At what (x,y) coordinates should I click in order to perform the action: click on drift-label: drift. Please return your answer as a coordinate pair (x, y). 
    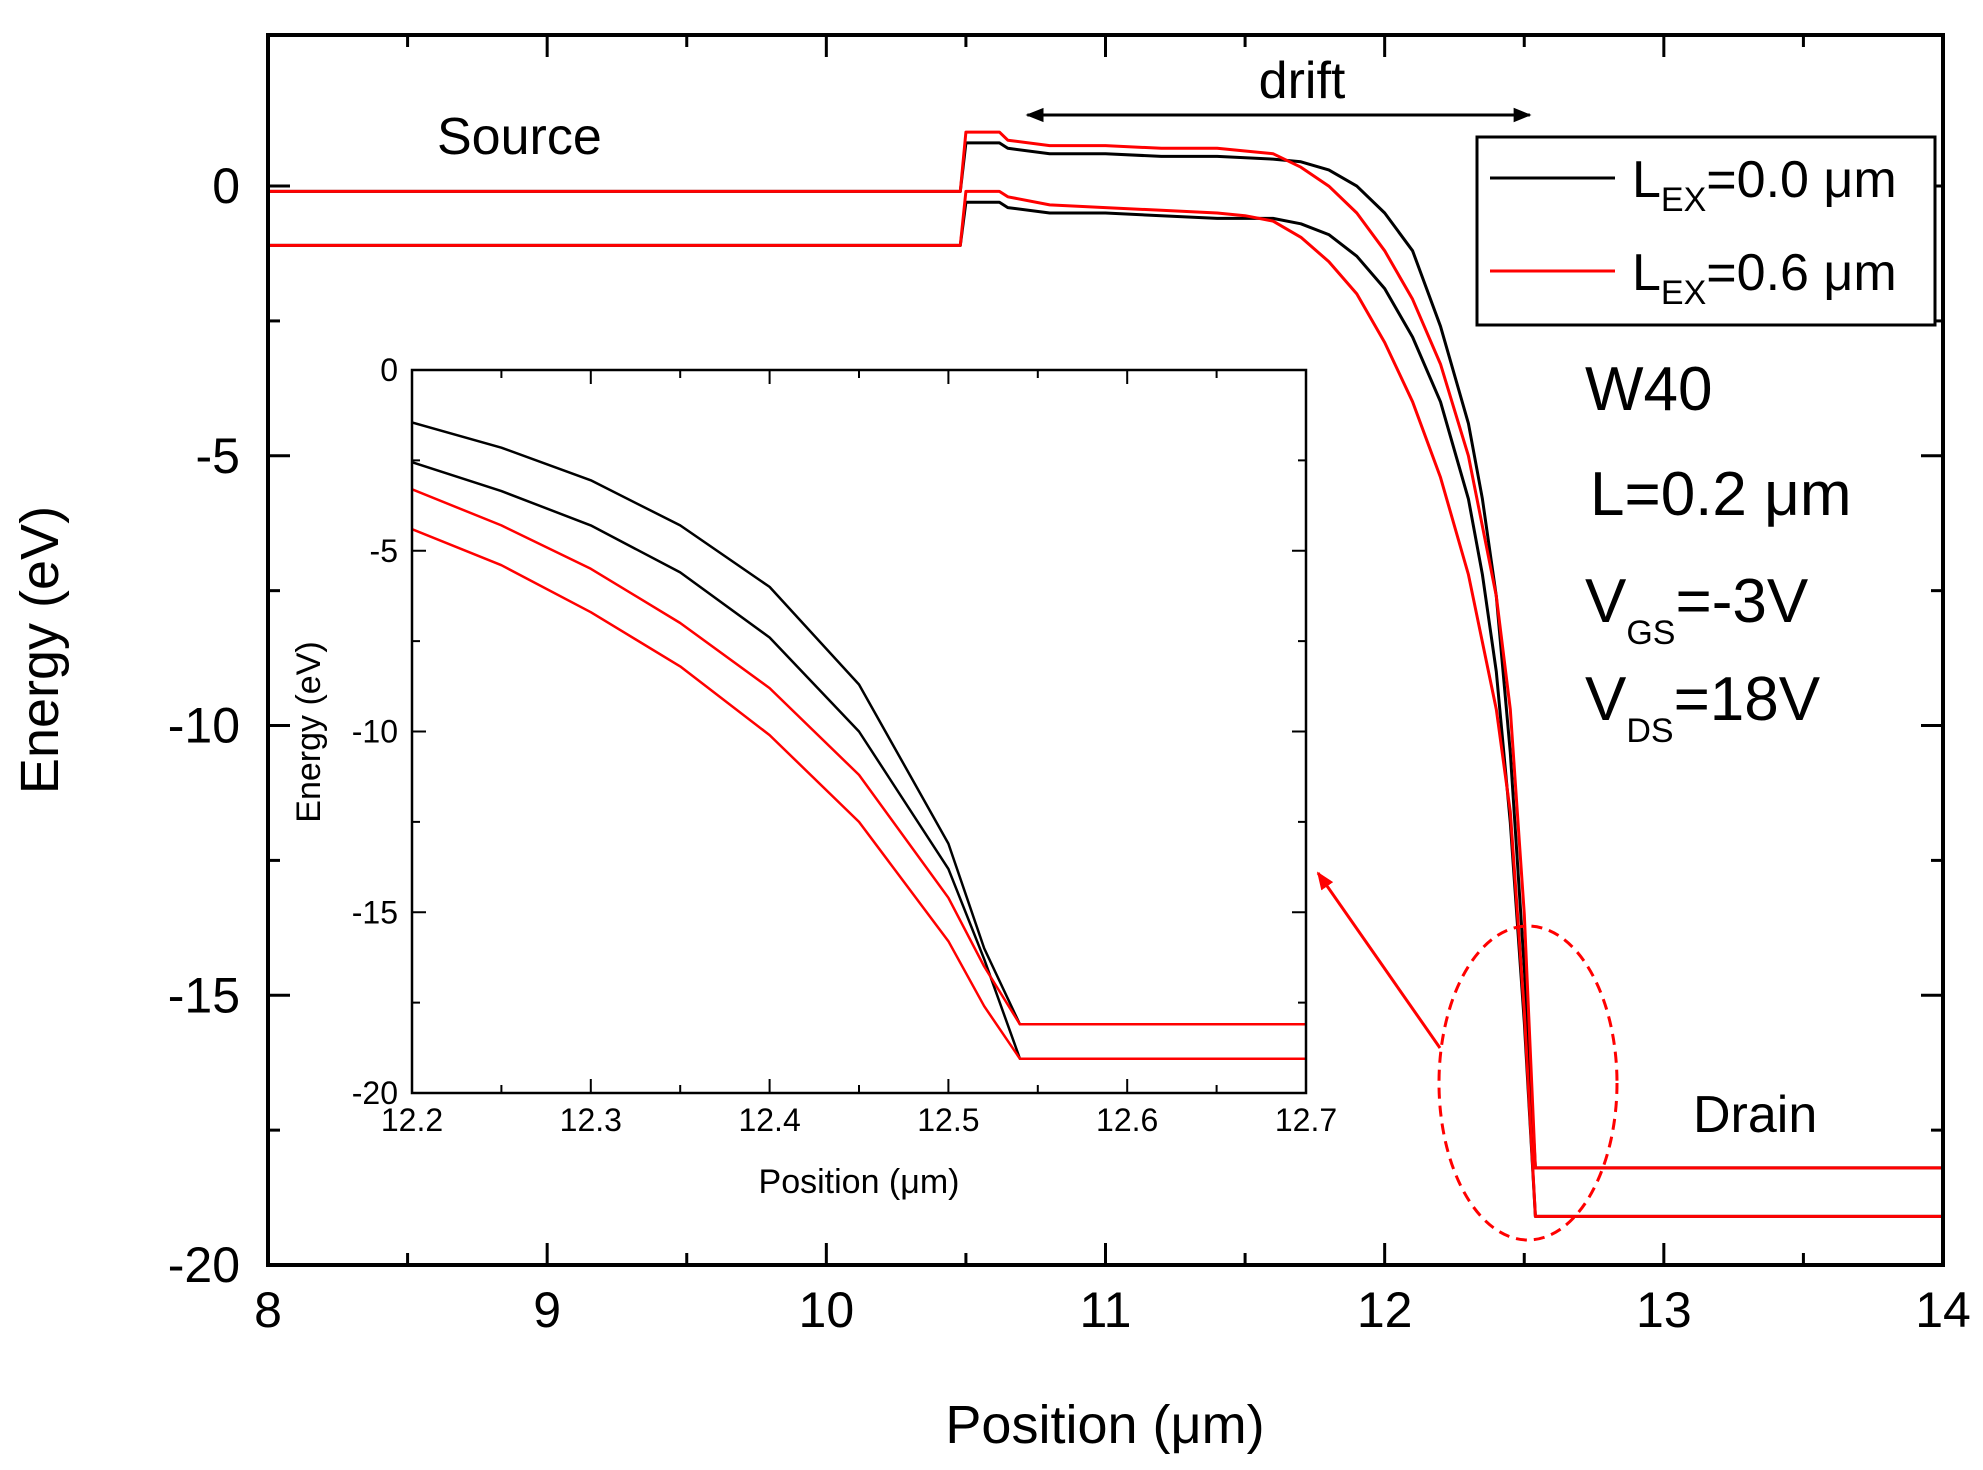
    Looking at the image, I should click on (1302, 81).